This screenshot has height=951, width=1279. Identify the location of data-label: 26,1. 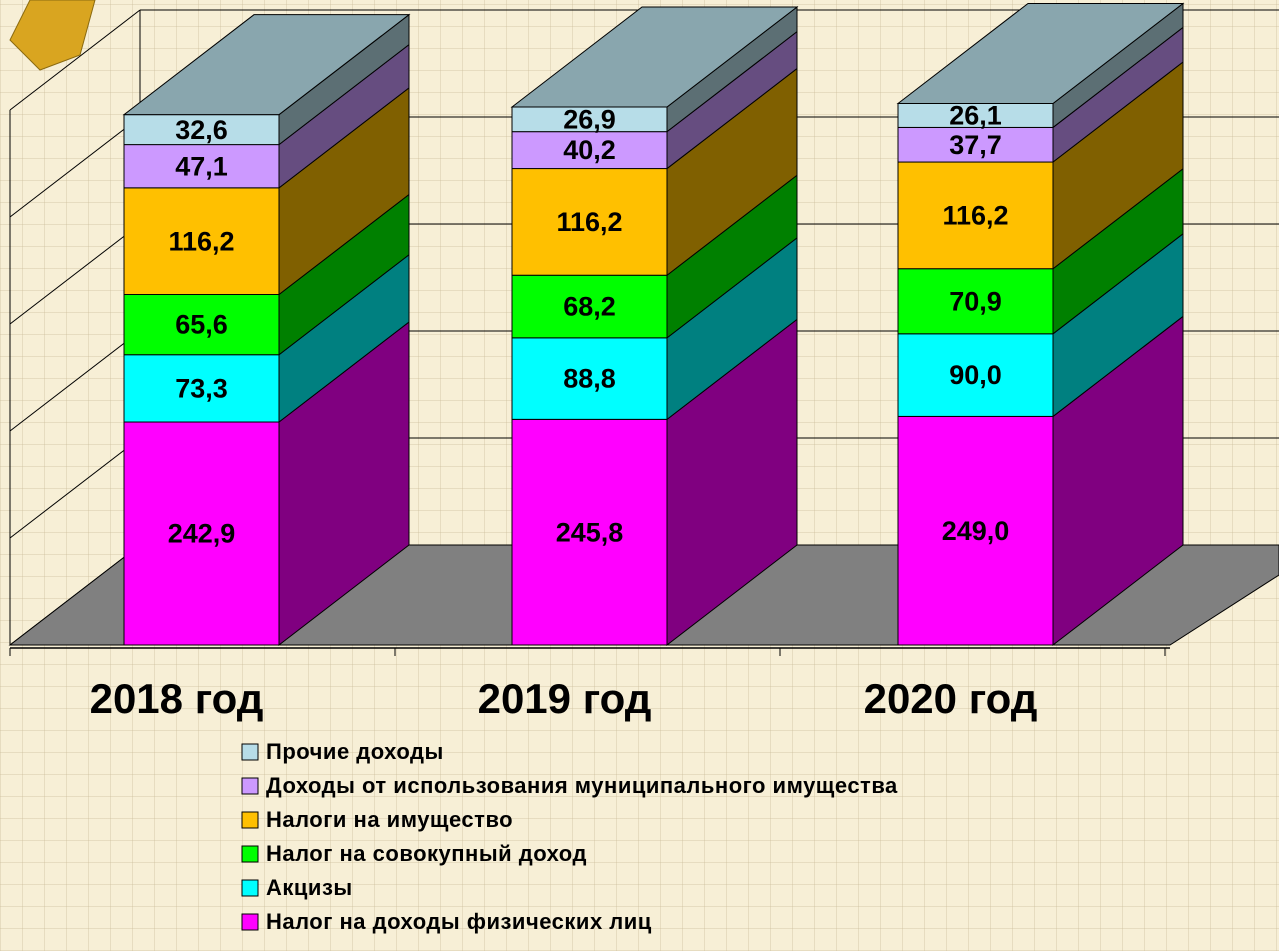
(975, 116).